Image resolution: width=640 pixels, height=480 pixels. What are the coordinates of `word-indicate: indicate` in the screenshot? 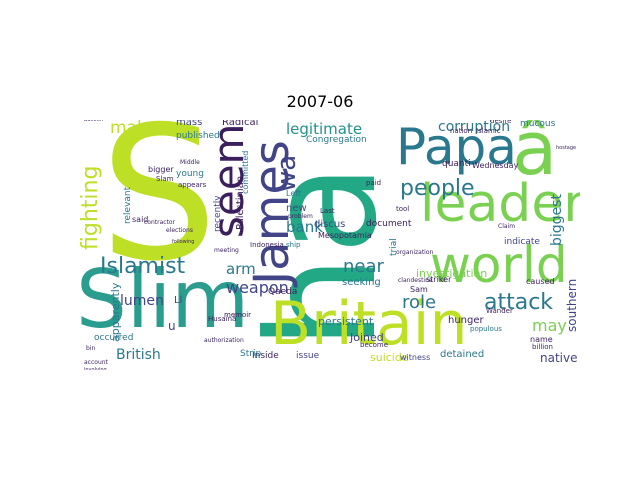 It's located at (522, 242).